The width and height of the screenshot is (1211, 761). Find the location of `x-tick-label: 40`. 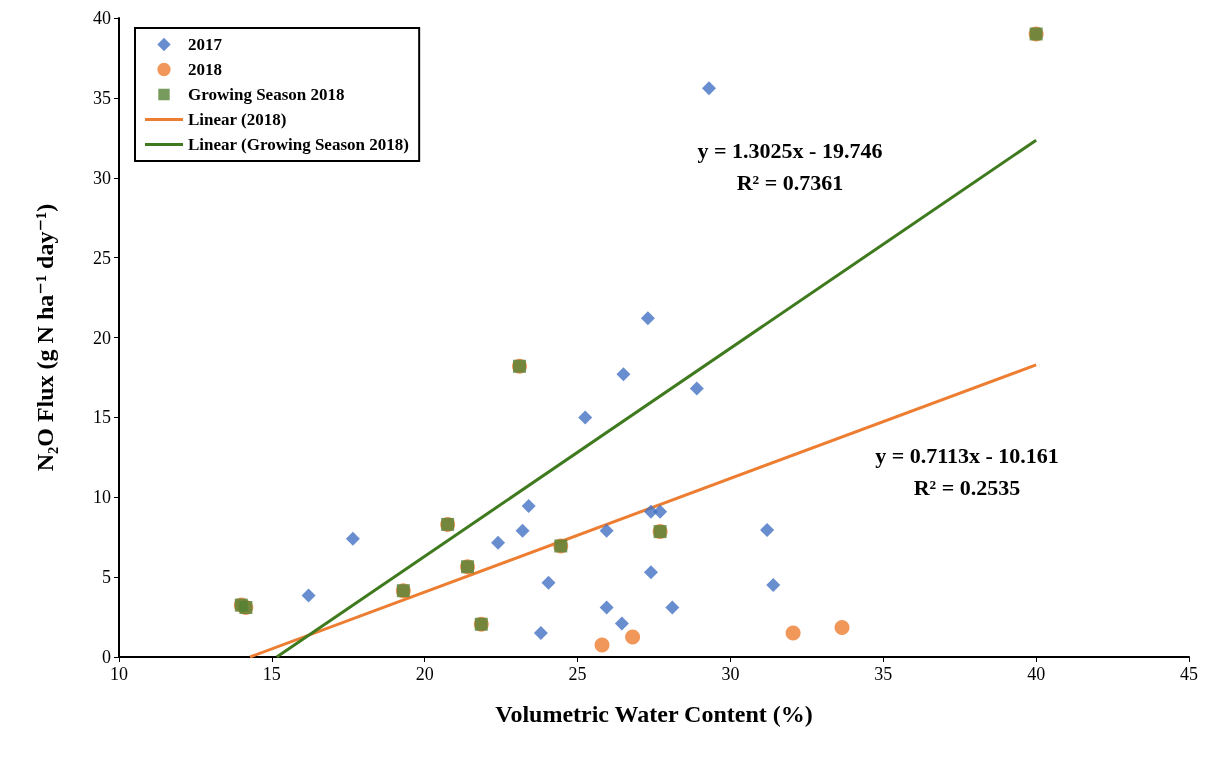

x-tick-label: 40 is located at coordinates (1036, 674).